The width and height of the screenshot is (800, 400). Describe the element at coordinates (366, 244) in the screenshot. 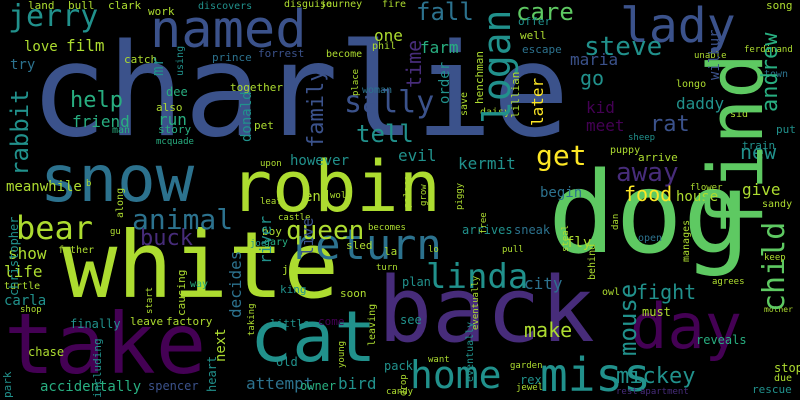

I see `word: return` at that location.